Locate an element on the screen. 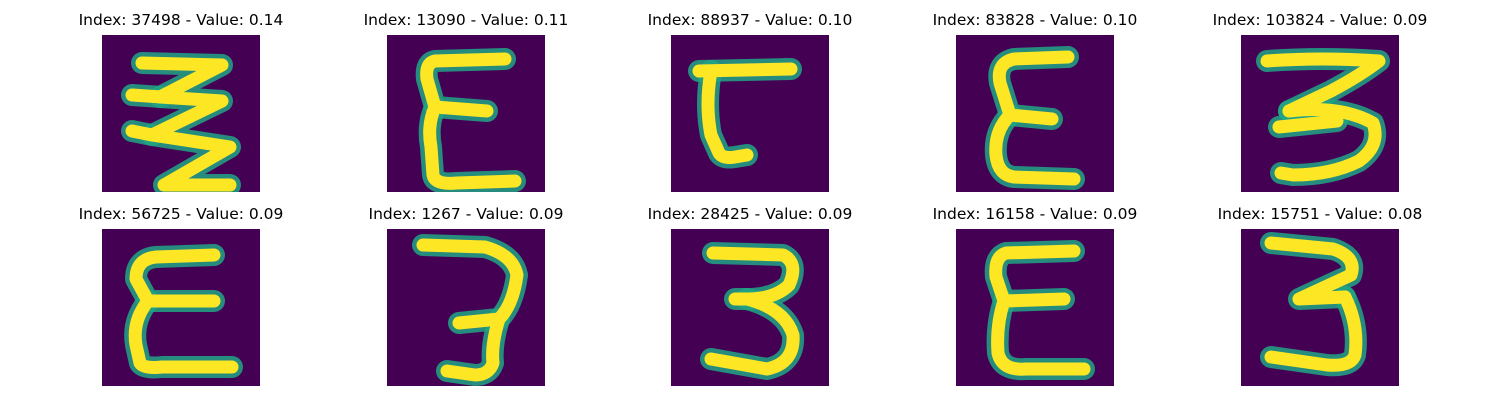 This screenshot has height=400, width=1500. panel-title: Index: 103824 - Value: 0.09 is located at coordinates (1320, 20).